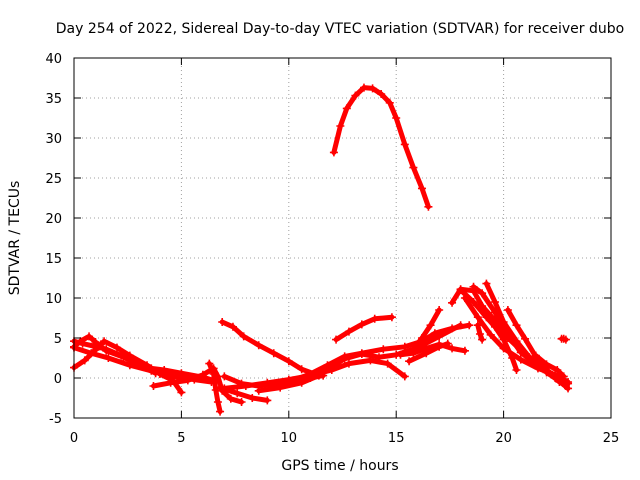 This screenshot has height=480, width=640. Describe the element at coordinates (53, 99) in the screenshot. I see `y-tick-label: 35` at that location.